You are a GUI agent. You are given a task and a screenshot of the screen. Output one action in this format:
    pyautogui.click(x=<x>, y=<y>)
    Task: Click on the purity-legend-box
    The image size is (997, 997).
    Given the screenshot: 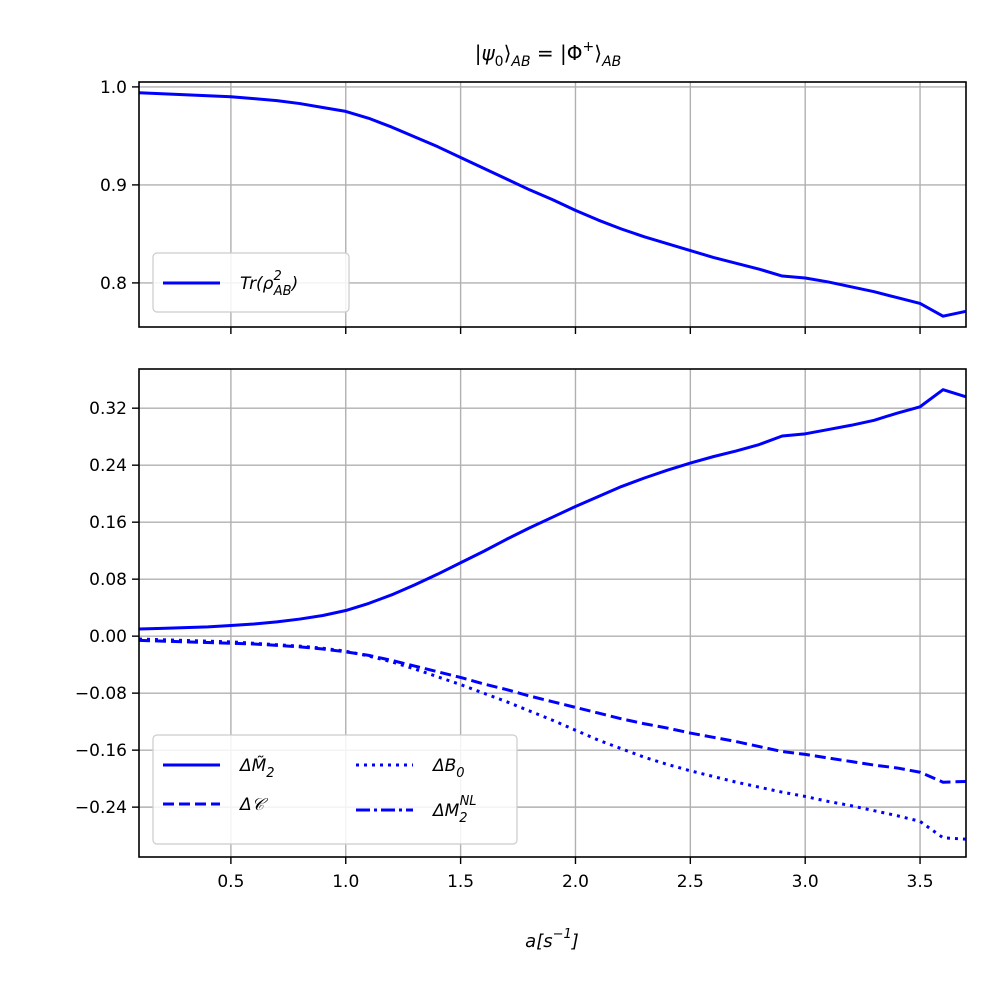 What is the action you would take?
    pyautogui.click(x=251, y=282)
    